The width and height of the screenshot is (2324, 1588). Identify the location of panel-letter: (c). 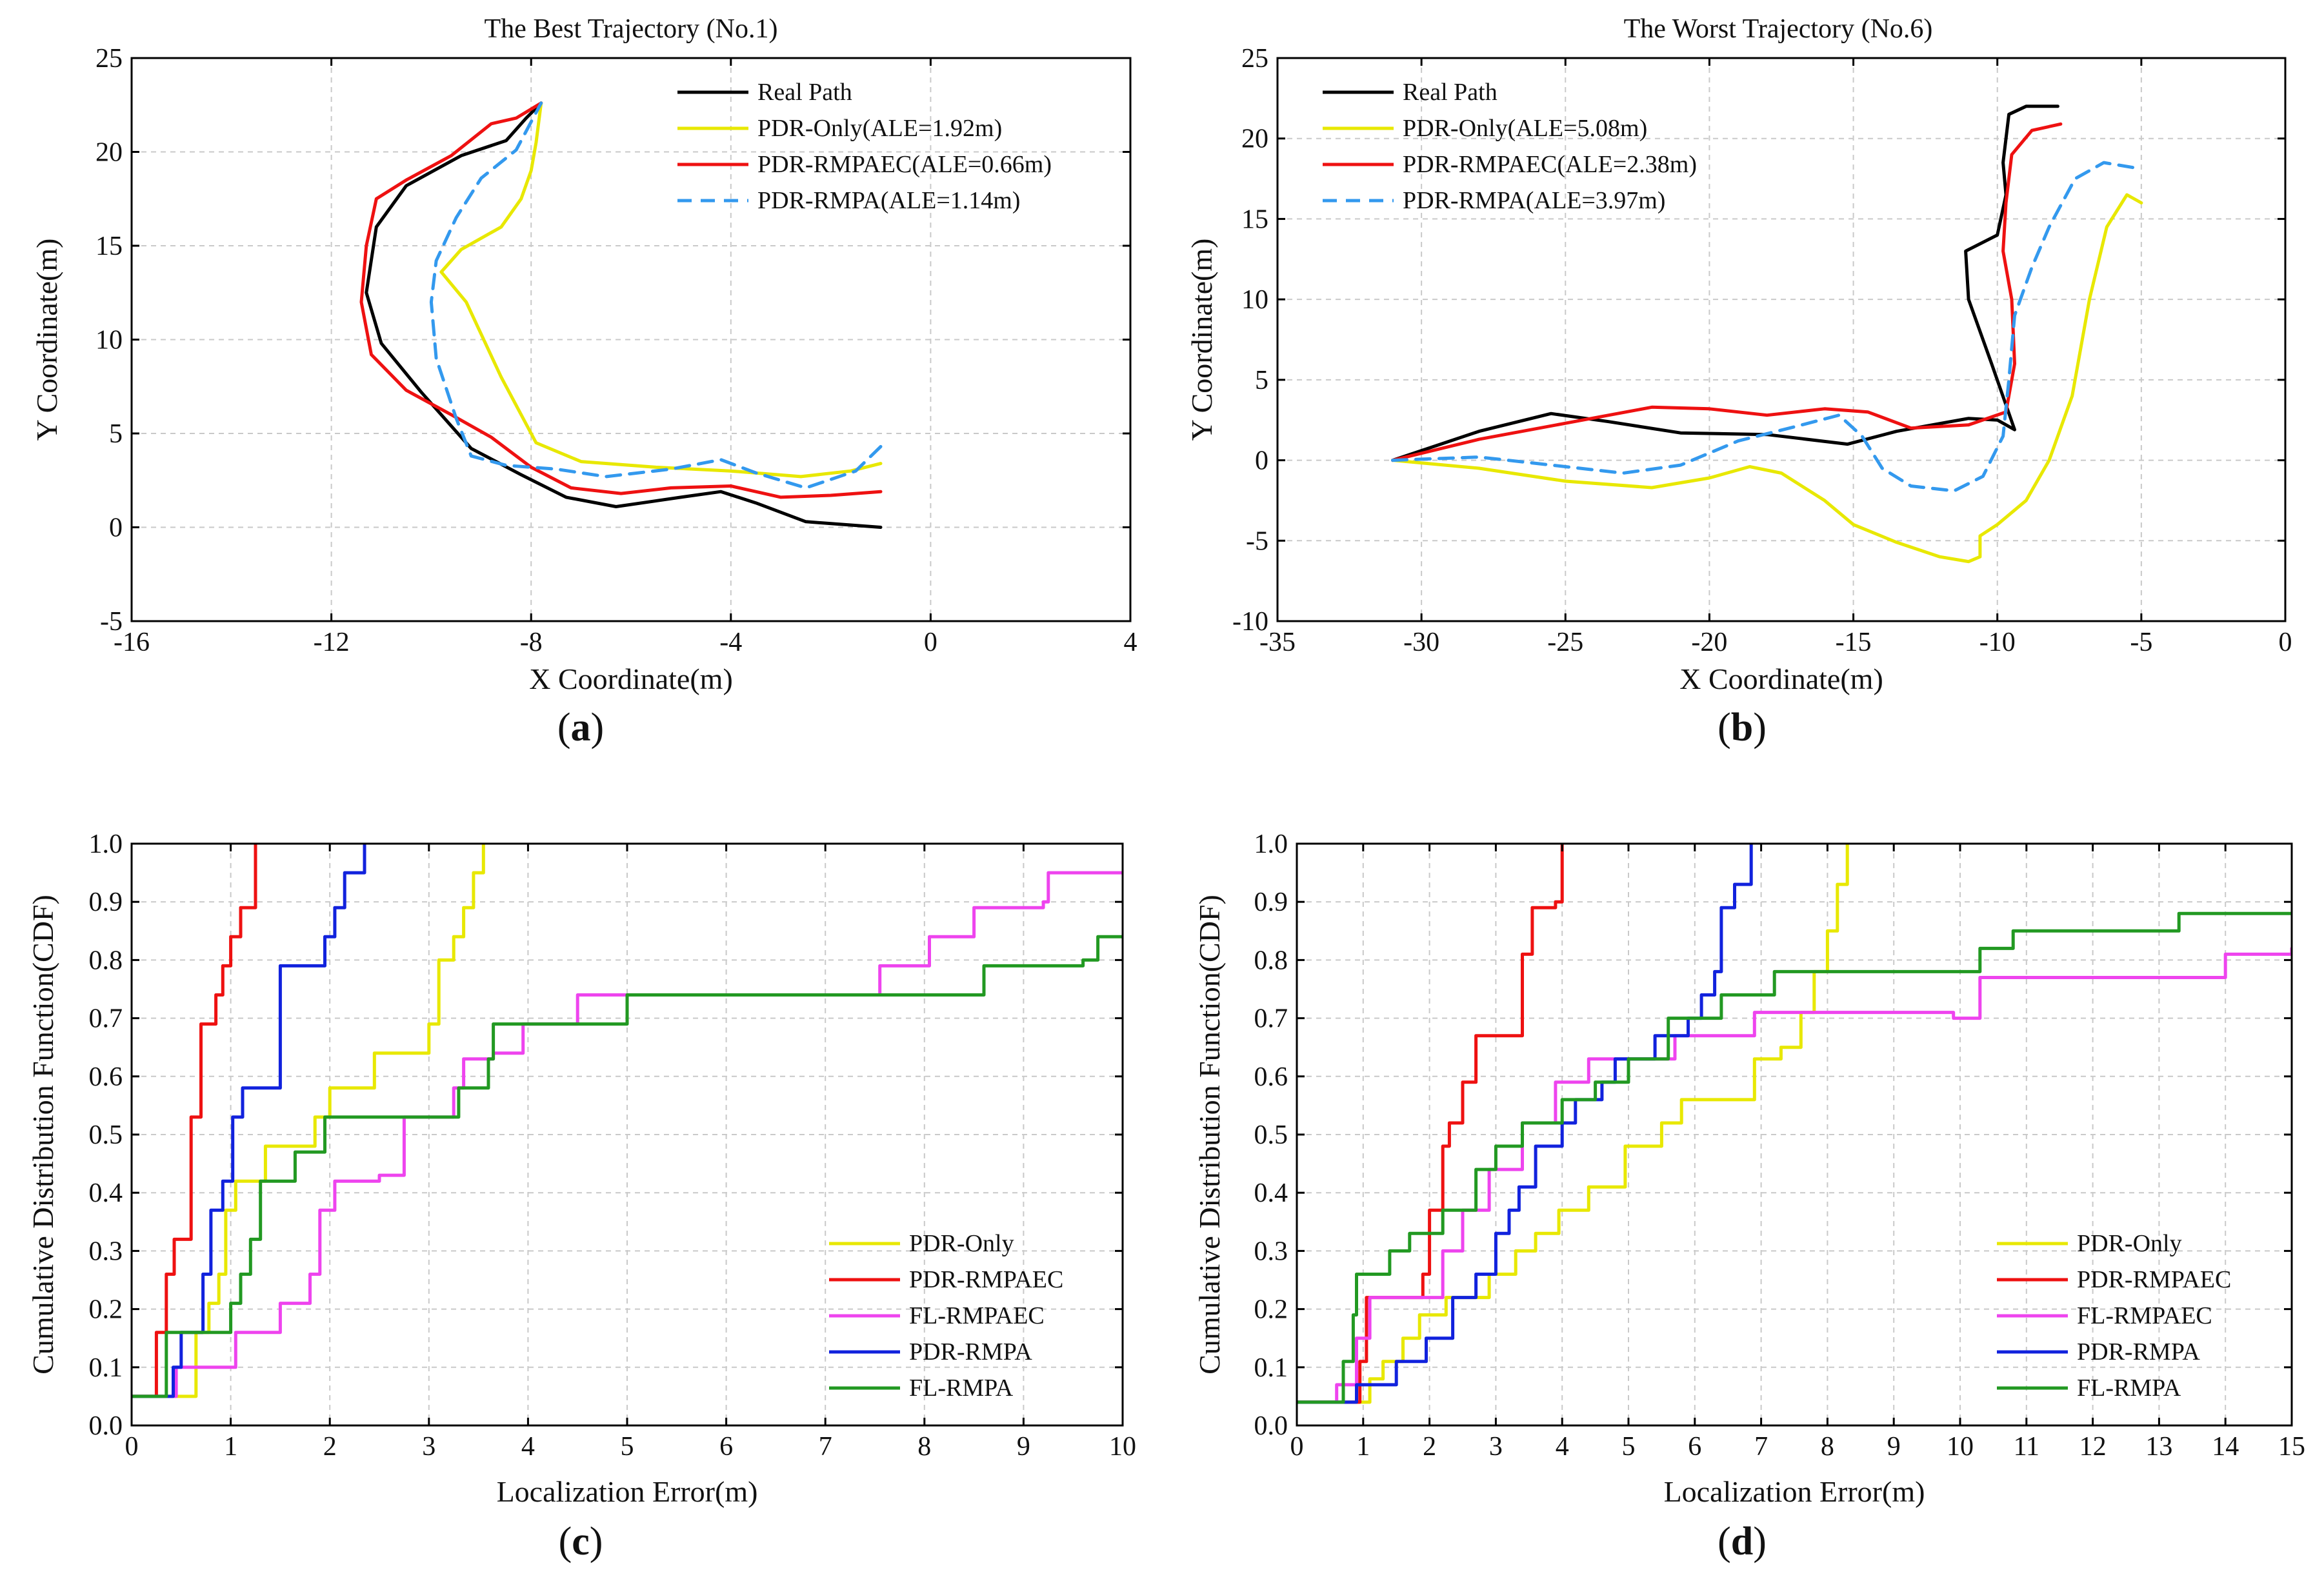
(581, 1541).